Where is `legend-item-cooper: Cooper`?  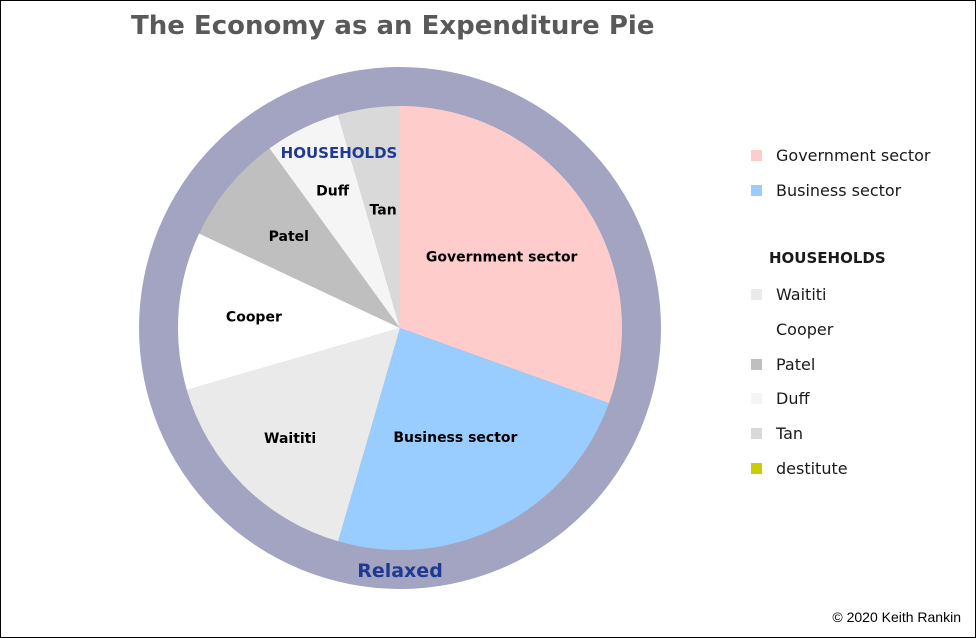
legend-item-cooper: Cooper is located at coordinates (792, 329).